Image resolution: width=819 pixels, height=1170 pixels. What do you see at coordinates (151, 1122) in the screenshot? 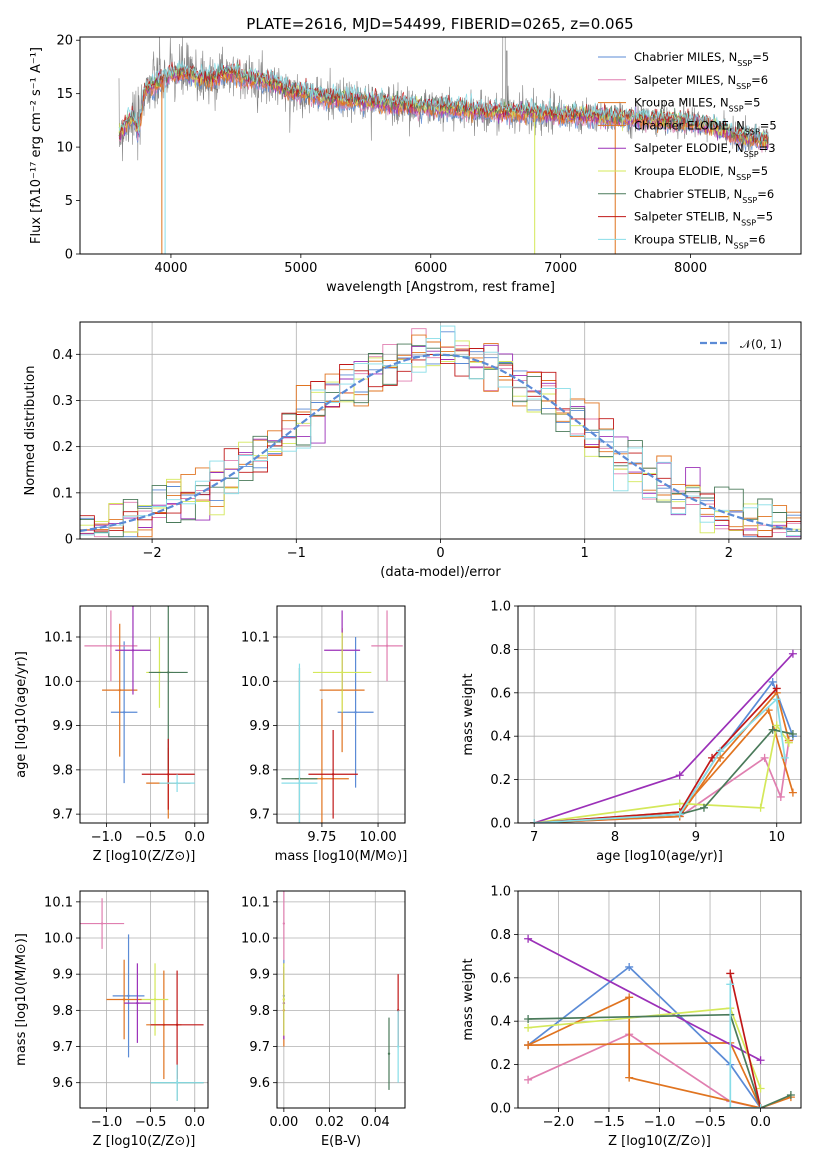
I see `x-tick-label: −0.5` at bounding box center [151, 1122].